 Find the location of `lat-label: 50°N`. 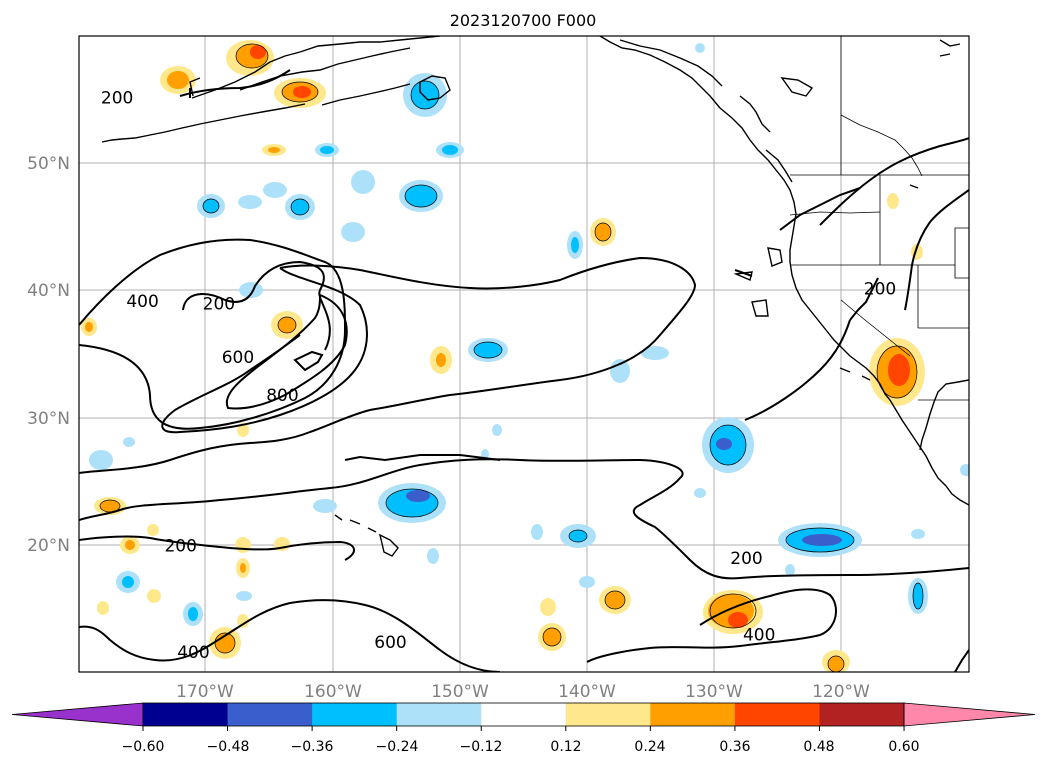

lat-label: 50°N is located at coordinates (48, 164).